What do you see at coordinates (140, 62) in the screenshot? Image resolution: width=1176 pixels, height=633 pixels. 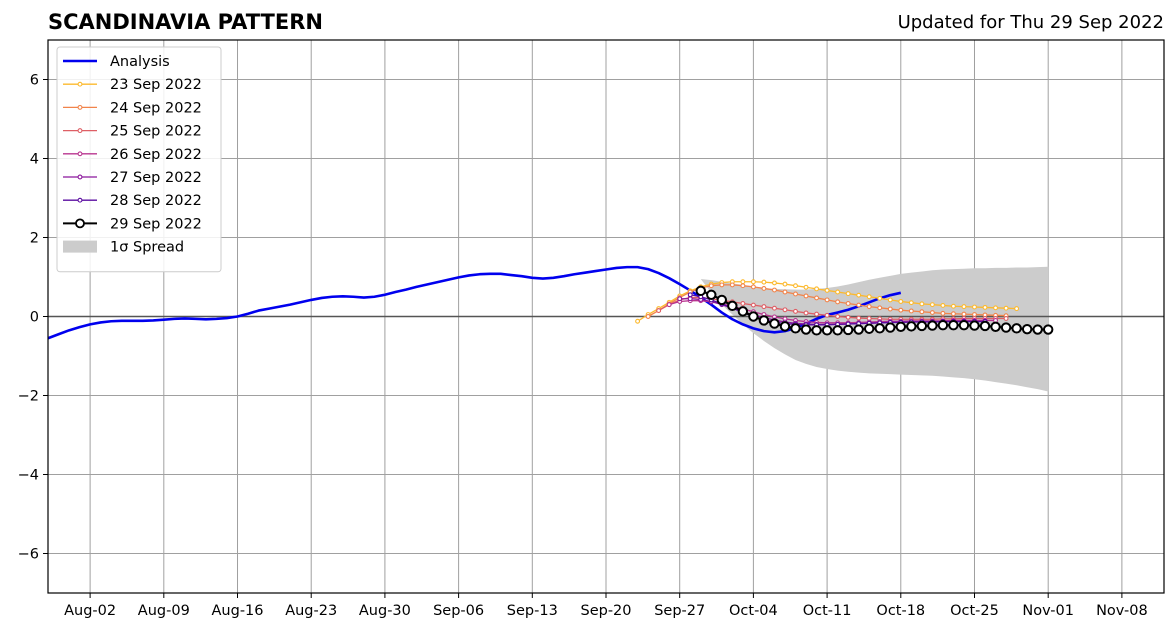 I see `legend-label: Analysis` at bounding box center [140, 62].